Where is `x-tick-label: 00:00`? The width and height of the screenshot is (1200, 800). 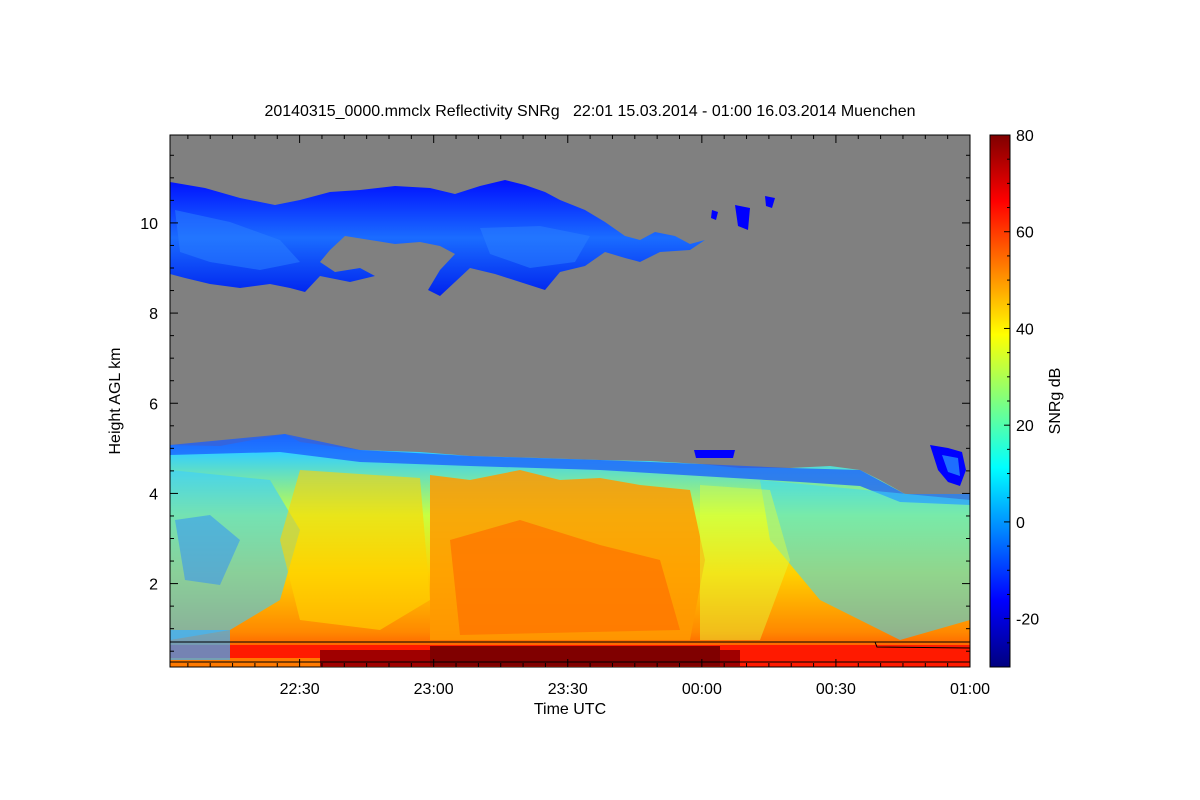
x-tick-label: 00:00 is located at coordinates (702, 689).